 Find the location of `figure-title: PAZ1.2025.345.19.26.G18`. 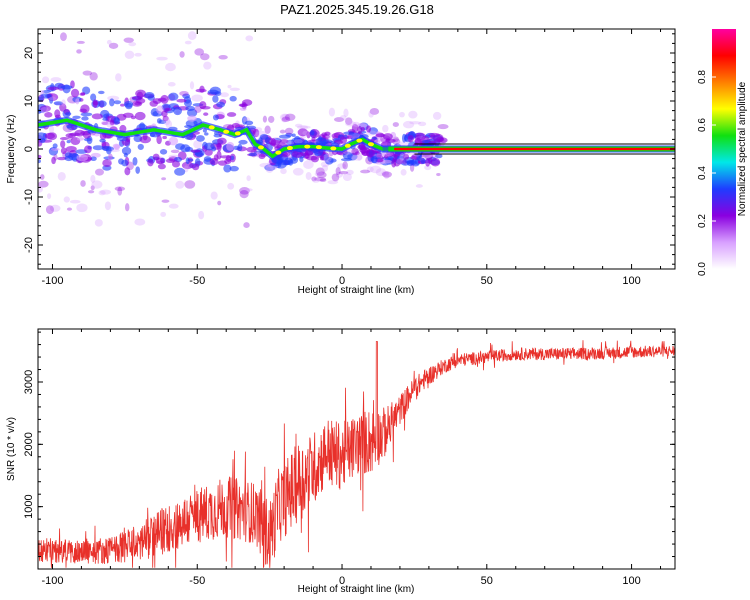

figure-title: PAZ1.2025.345.19.26.G18 is located at coordinates (357, 9).